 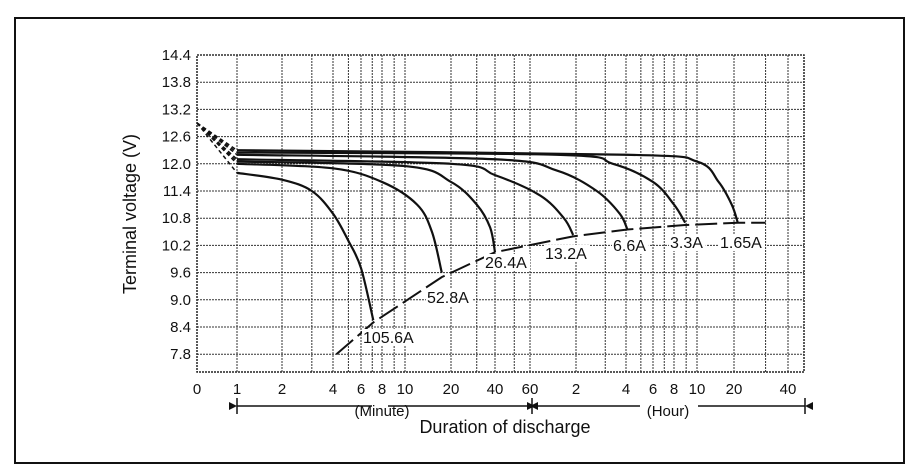 What do you see at coordinates (504, 427) in the screenshot?
I see `x-axis-label: Duration of discharge` at bounding box center [504, 427].